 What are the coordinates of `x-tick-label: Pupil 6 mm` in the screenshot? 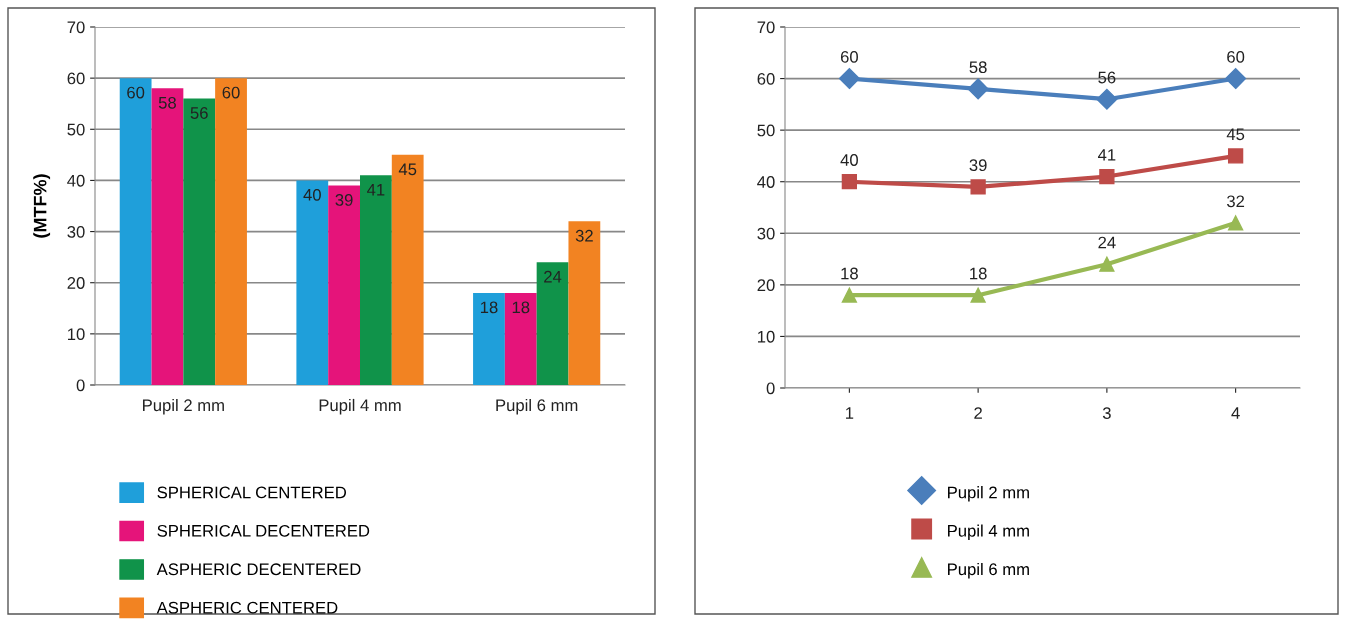 It's located at (537, 406).